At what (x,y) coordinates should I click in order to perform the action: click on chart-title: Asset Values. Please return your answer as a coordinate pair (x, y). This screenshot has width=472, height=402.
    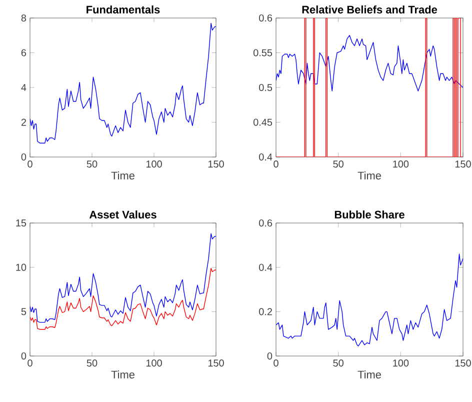
    Looking at the image, I should click on (122, 214).